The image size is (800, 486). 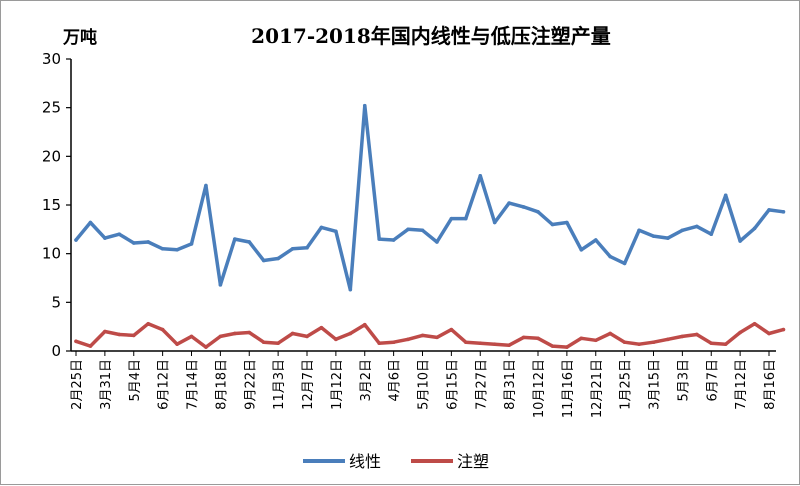 I want to click on x-tick-label: 4月6日, so click(x=395, y=380).